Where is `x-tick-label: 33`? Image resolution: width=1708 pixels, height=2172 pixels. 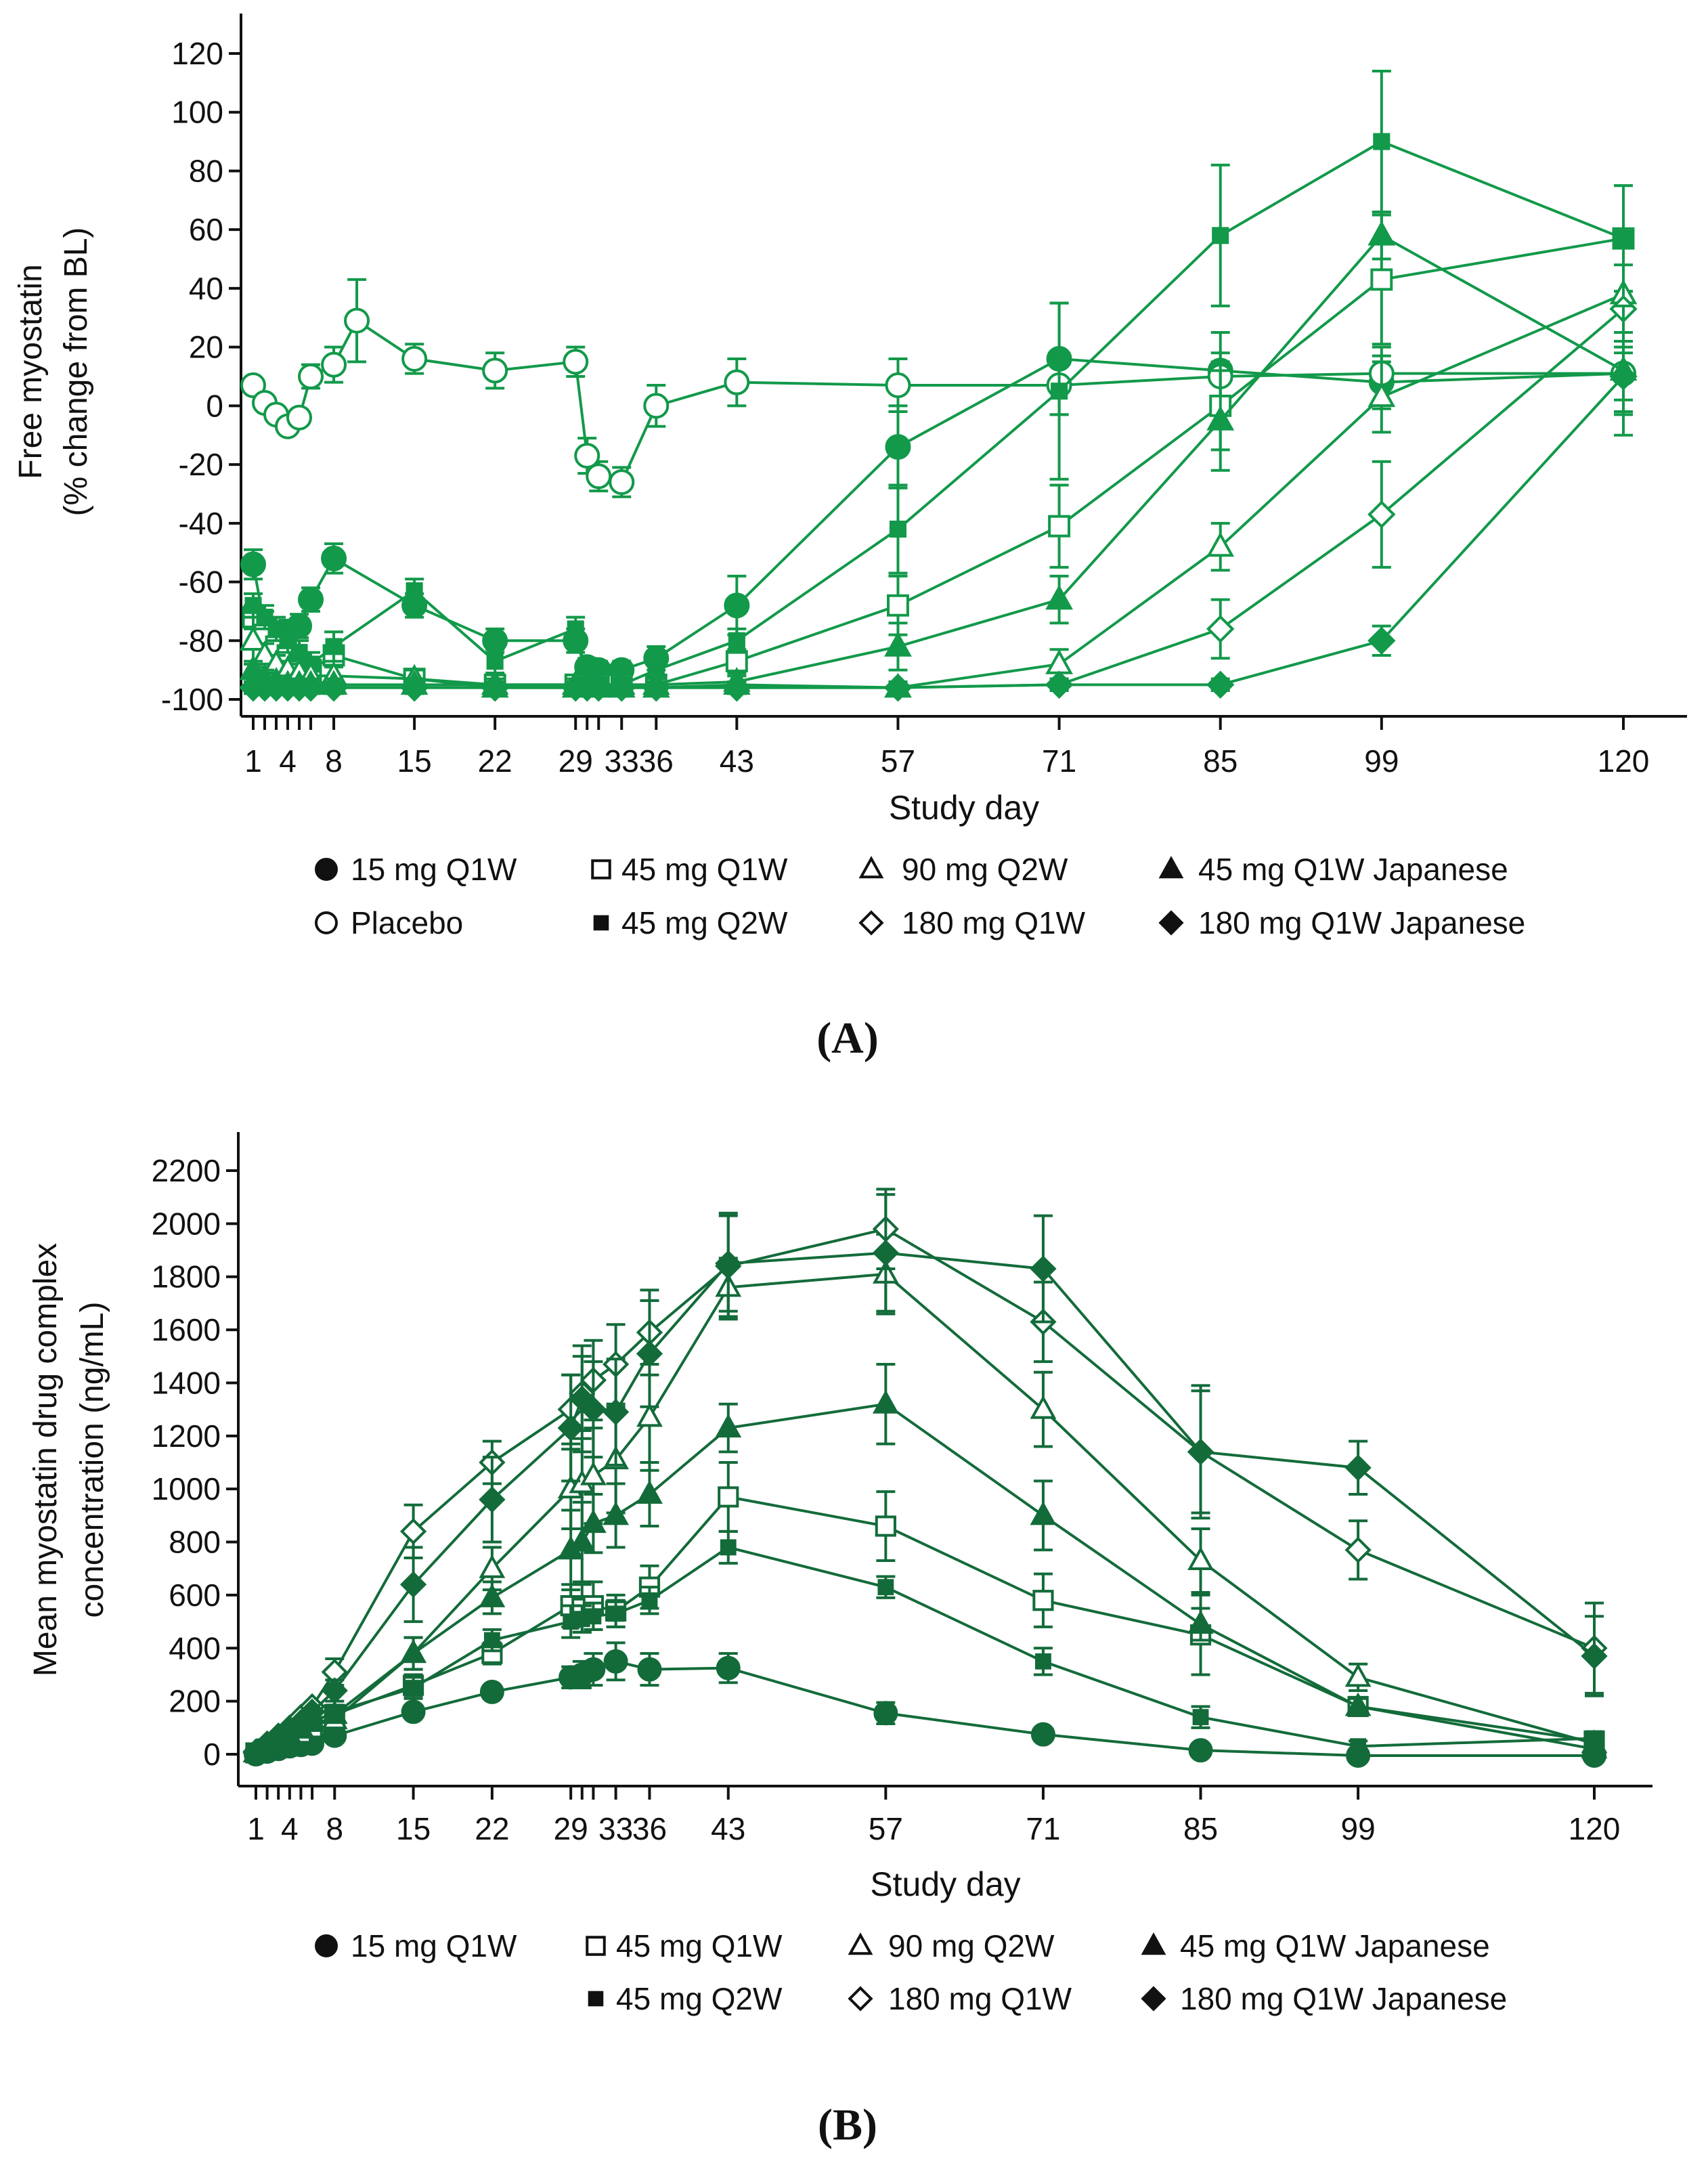 x-tick-label: 33 is located at coordinates (615, 1828).